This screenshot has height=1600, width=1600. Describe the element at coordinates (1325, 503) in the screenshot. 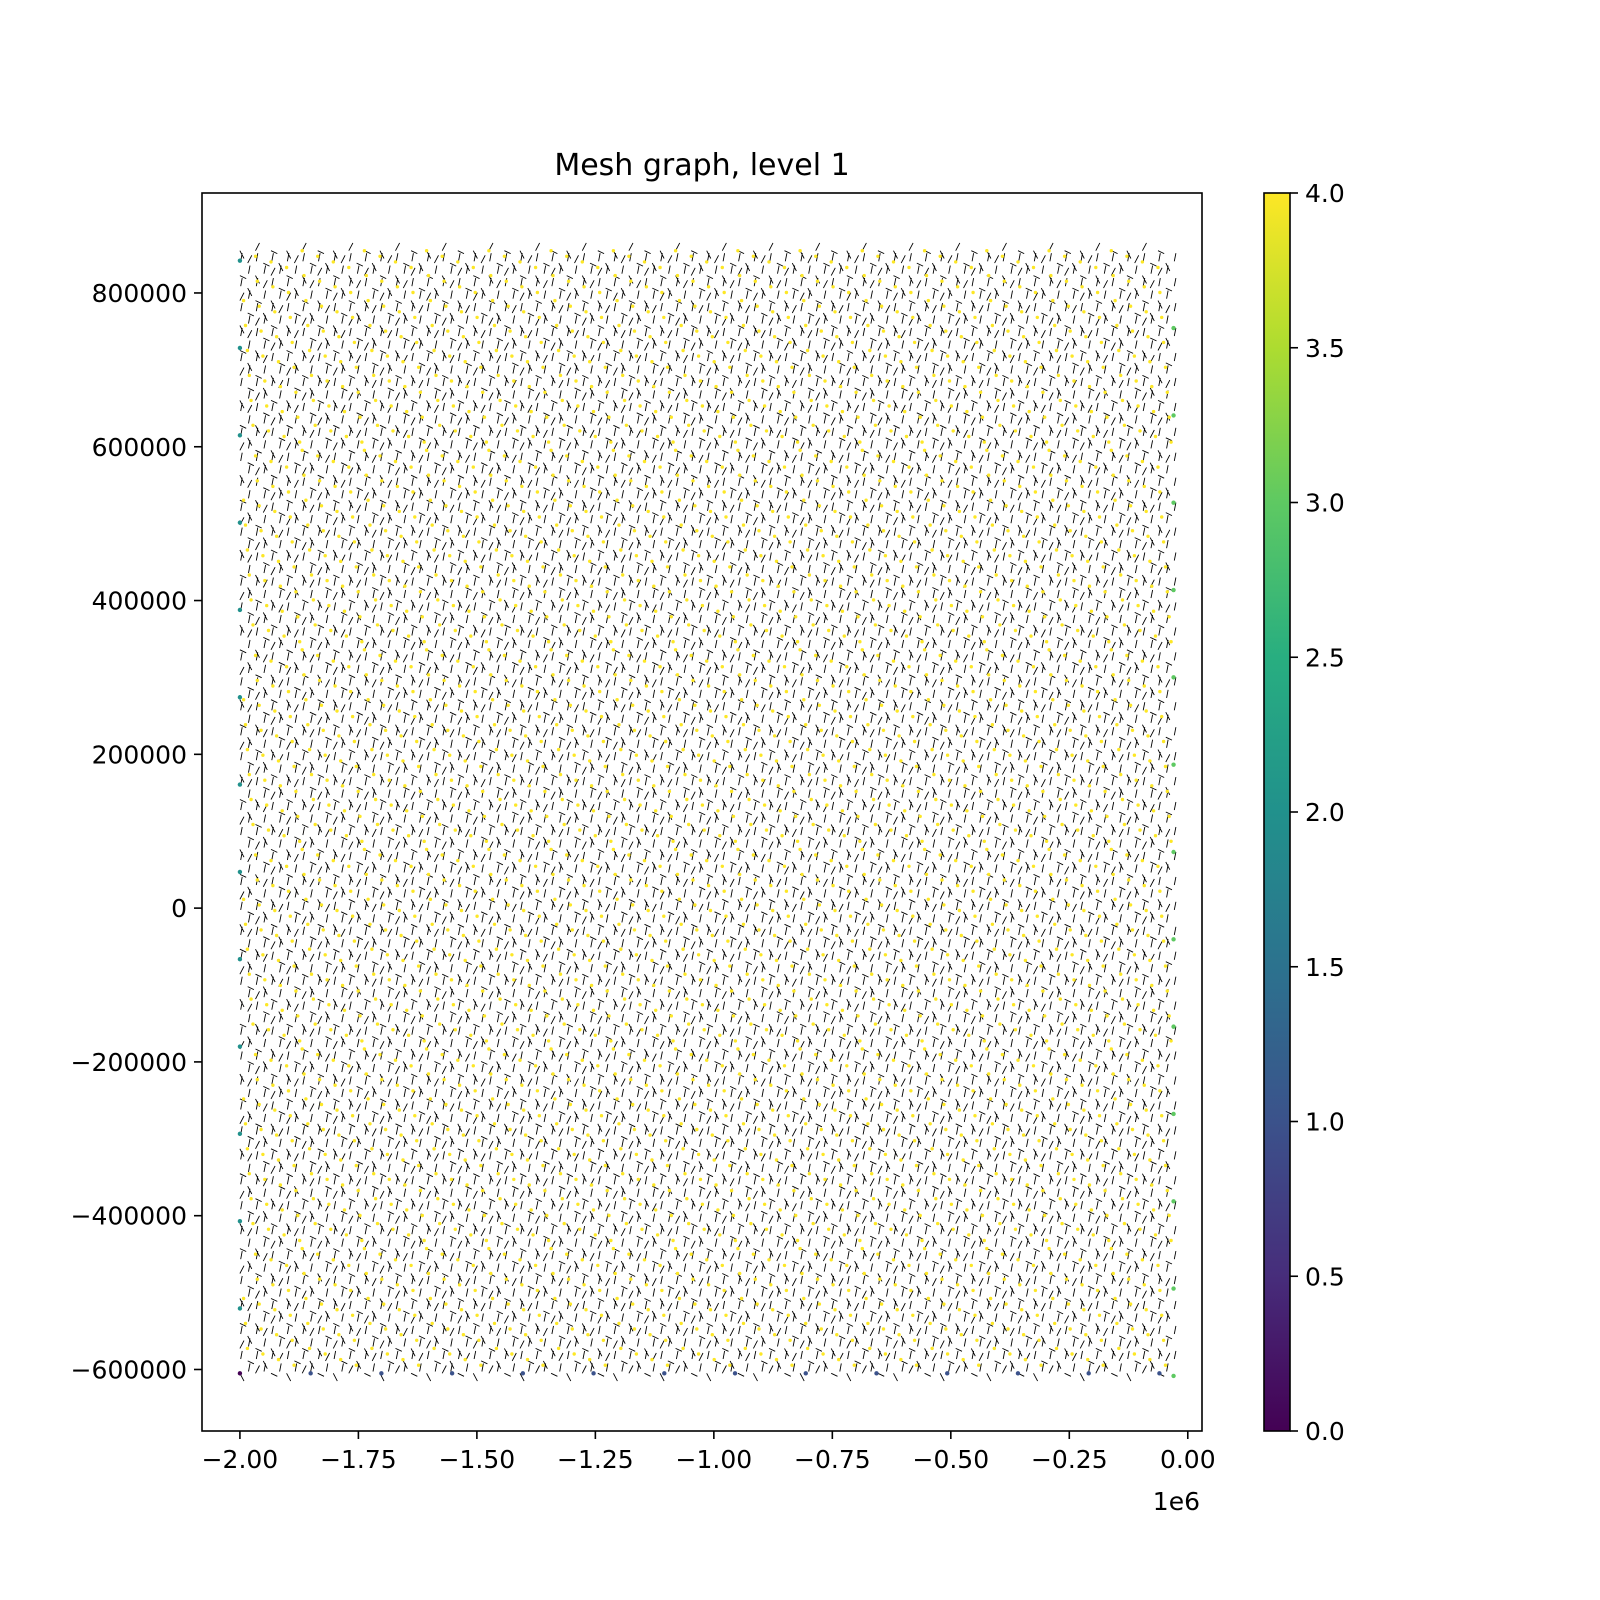

I see `colorbar-tick-label: 3.0` at that location.